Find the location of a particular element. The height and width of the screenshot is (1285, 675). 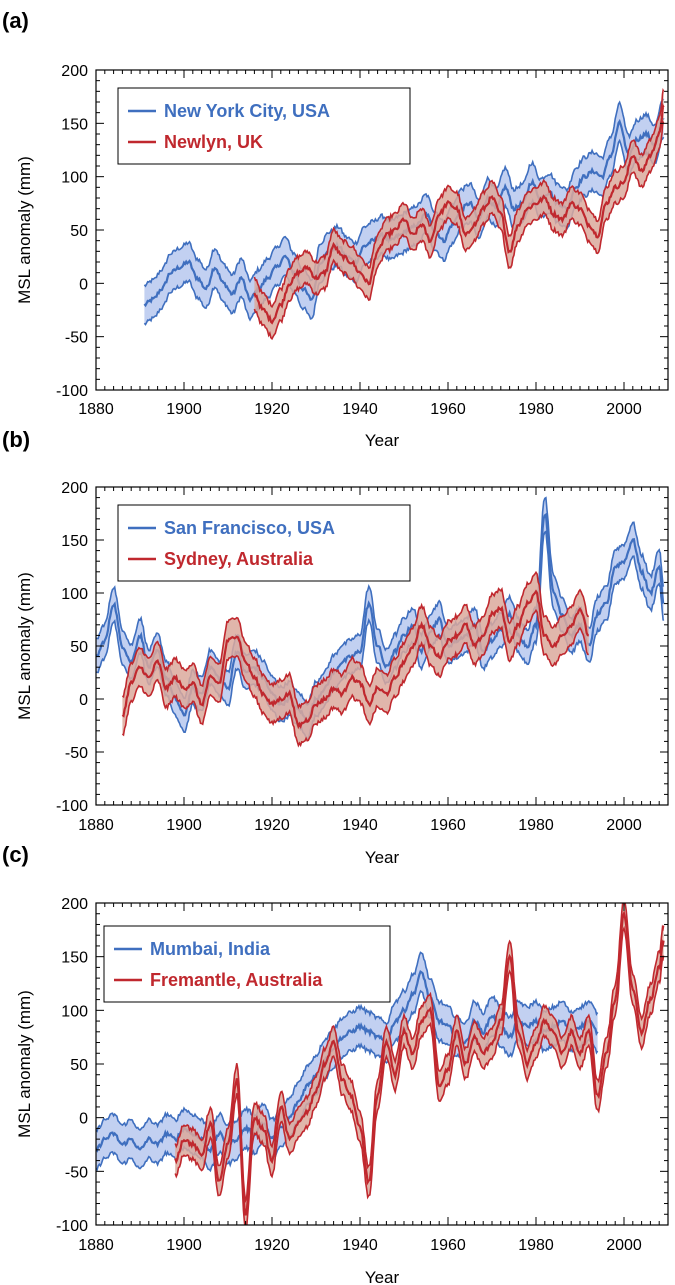

legend: San Francisco, USA Sydney, Australia is located at coordinates (264, 543).